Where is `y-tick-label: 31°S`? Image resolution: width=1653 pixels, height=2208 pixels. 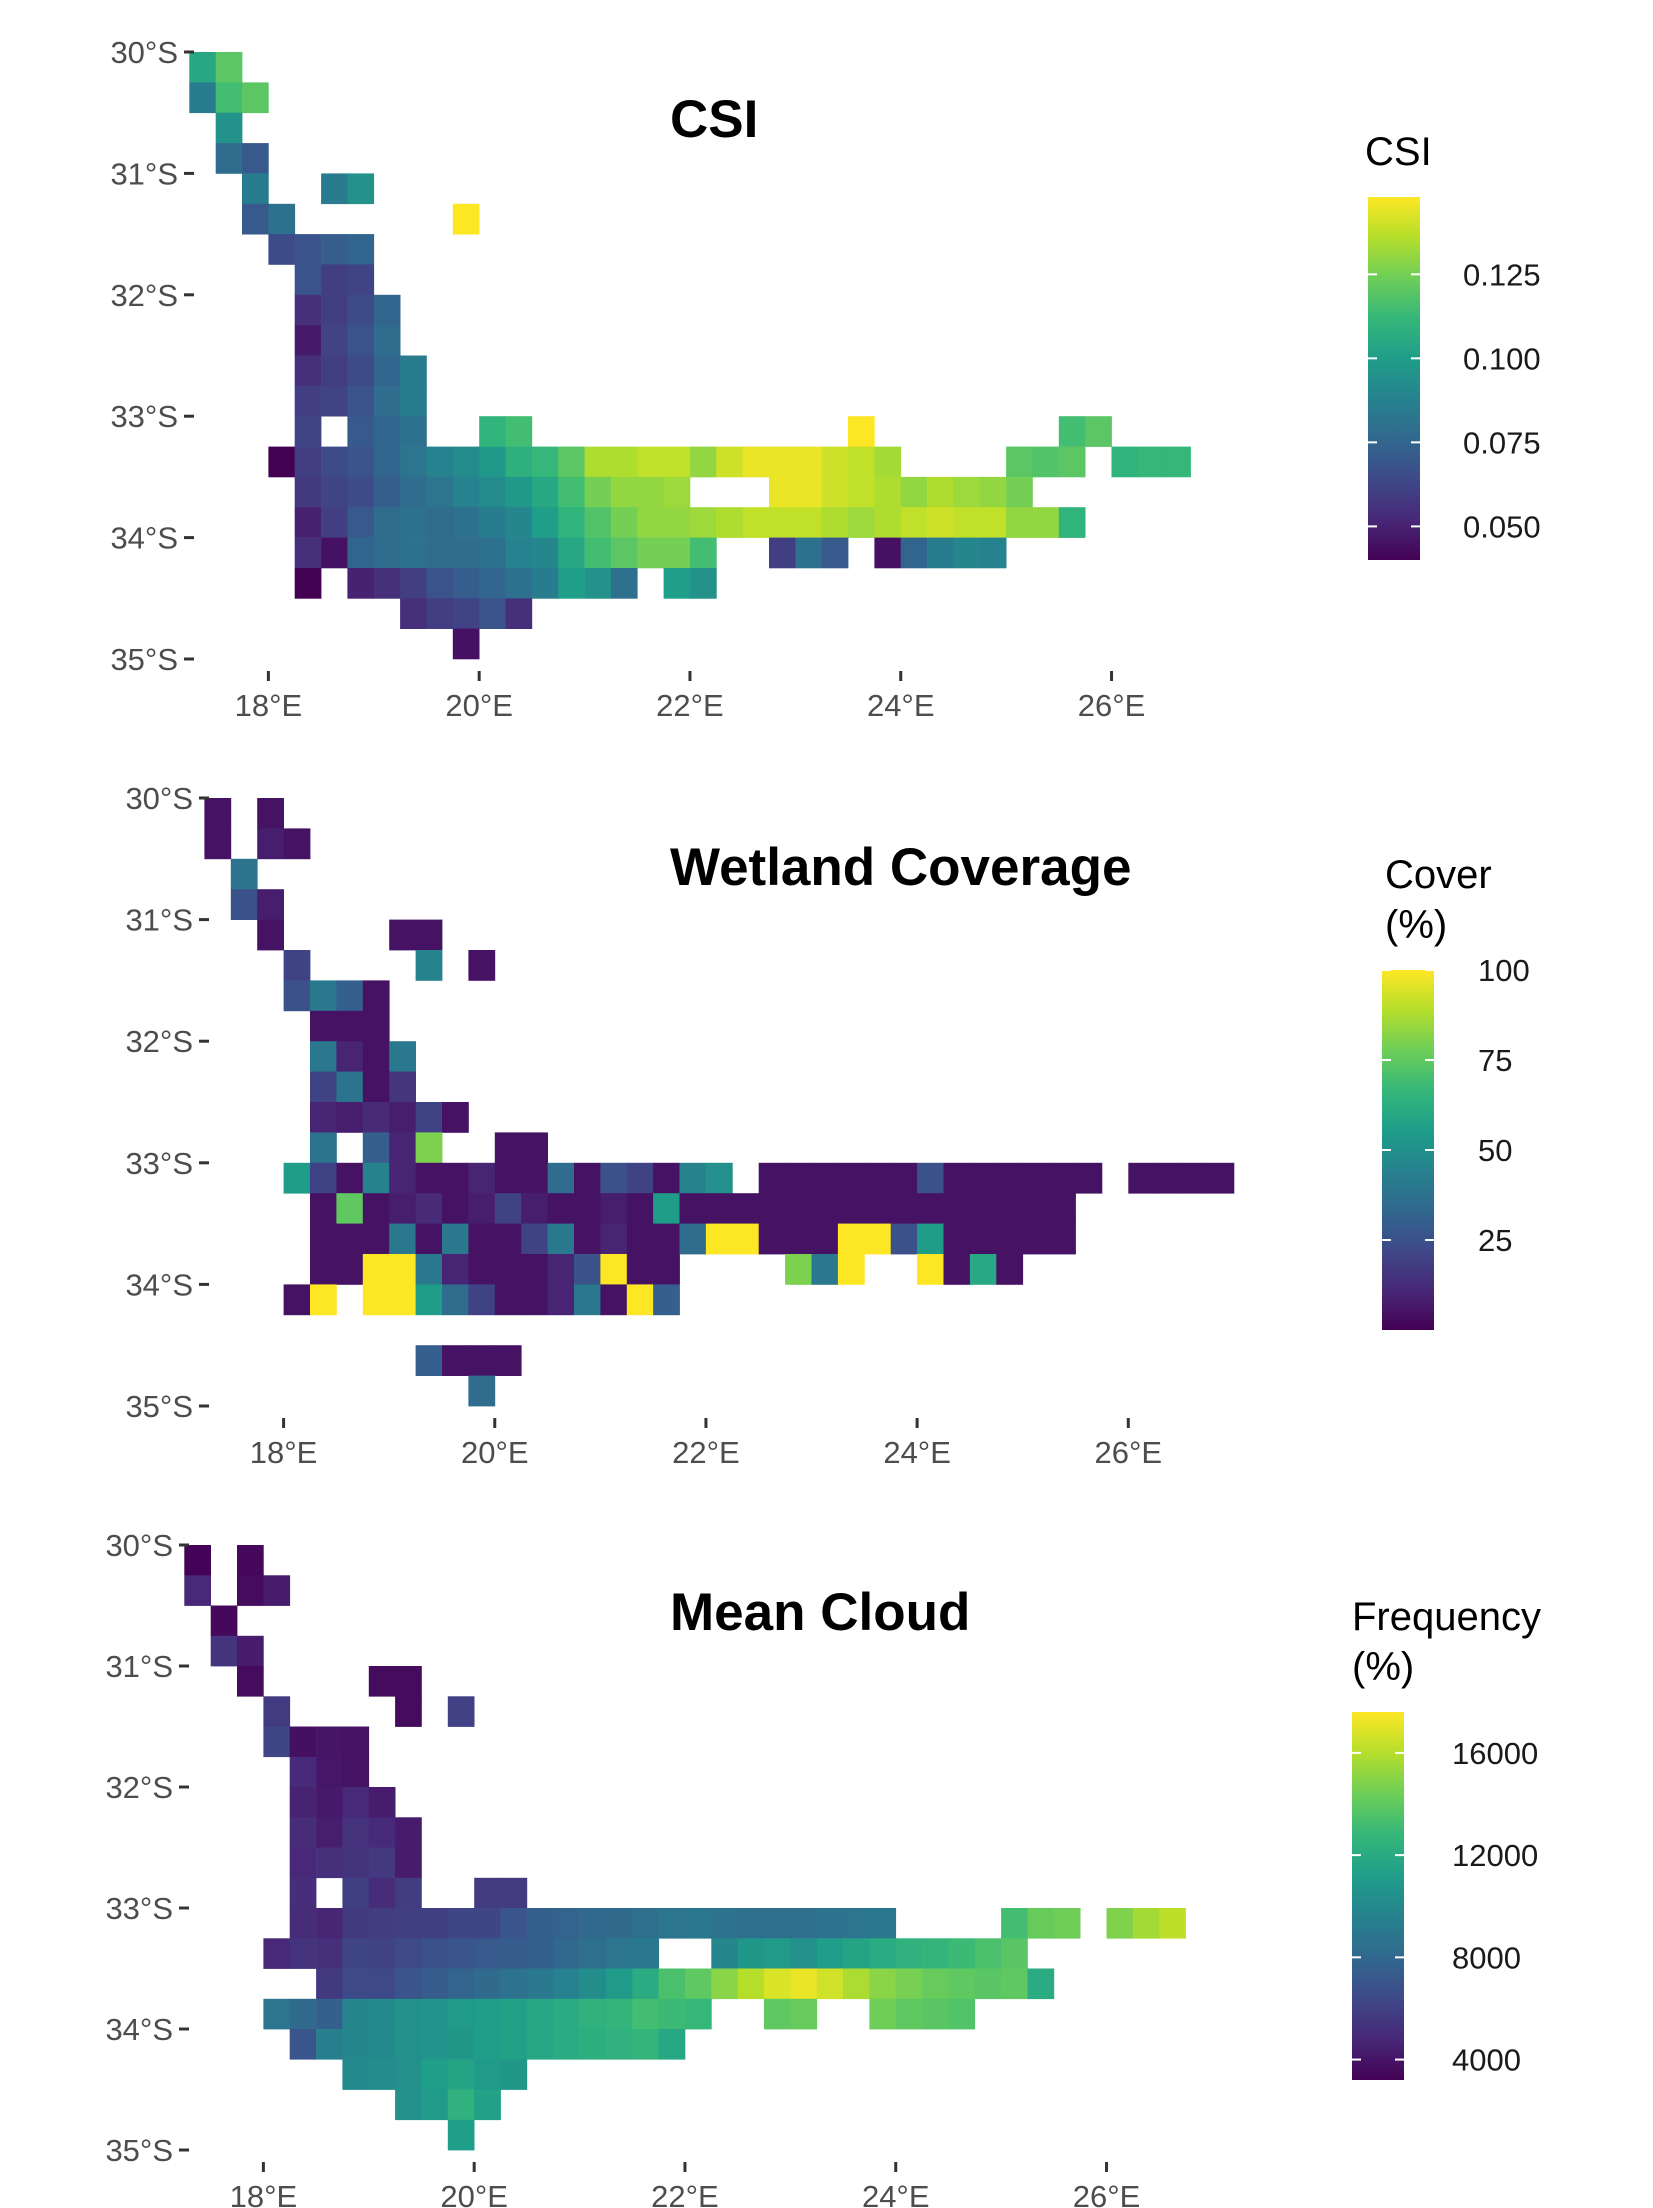 y-tick-label: 31°S is located at coordinates (144, 173).